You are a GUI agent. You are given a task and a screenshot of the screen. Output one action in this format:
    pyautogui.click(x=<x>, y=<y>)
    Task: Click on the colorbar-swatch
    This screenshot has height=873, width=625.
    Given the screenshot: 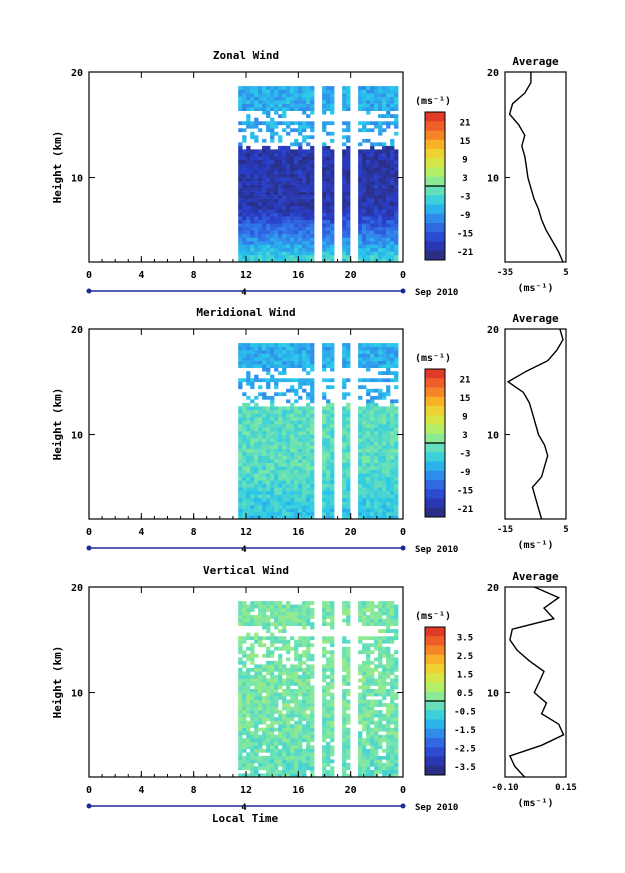 What is the action you would take?
    pyautogui.click(x=435, y=715)
    